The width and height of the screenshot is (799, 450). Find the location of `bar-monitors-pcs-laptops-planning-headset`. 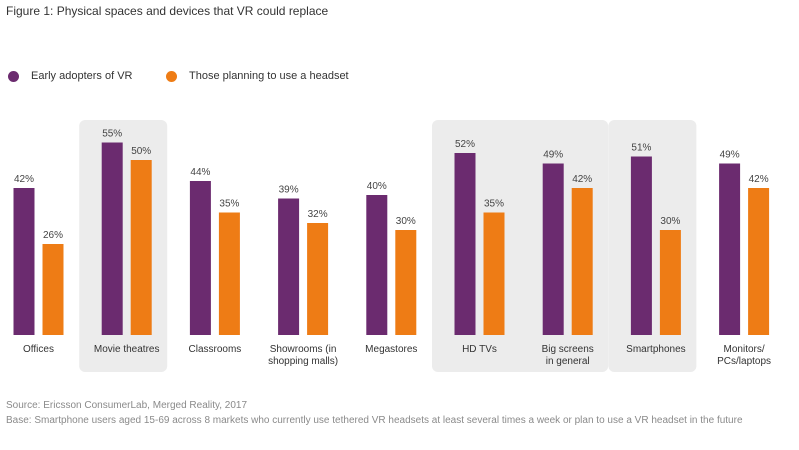

bar-monitors-pcs-laptops-planning-headset is located at coordinates (759, 261).